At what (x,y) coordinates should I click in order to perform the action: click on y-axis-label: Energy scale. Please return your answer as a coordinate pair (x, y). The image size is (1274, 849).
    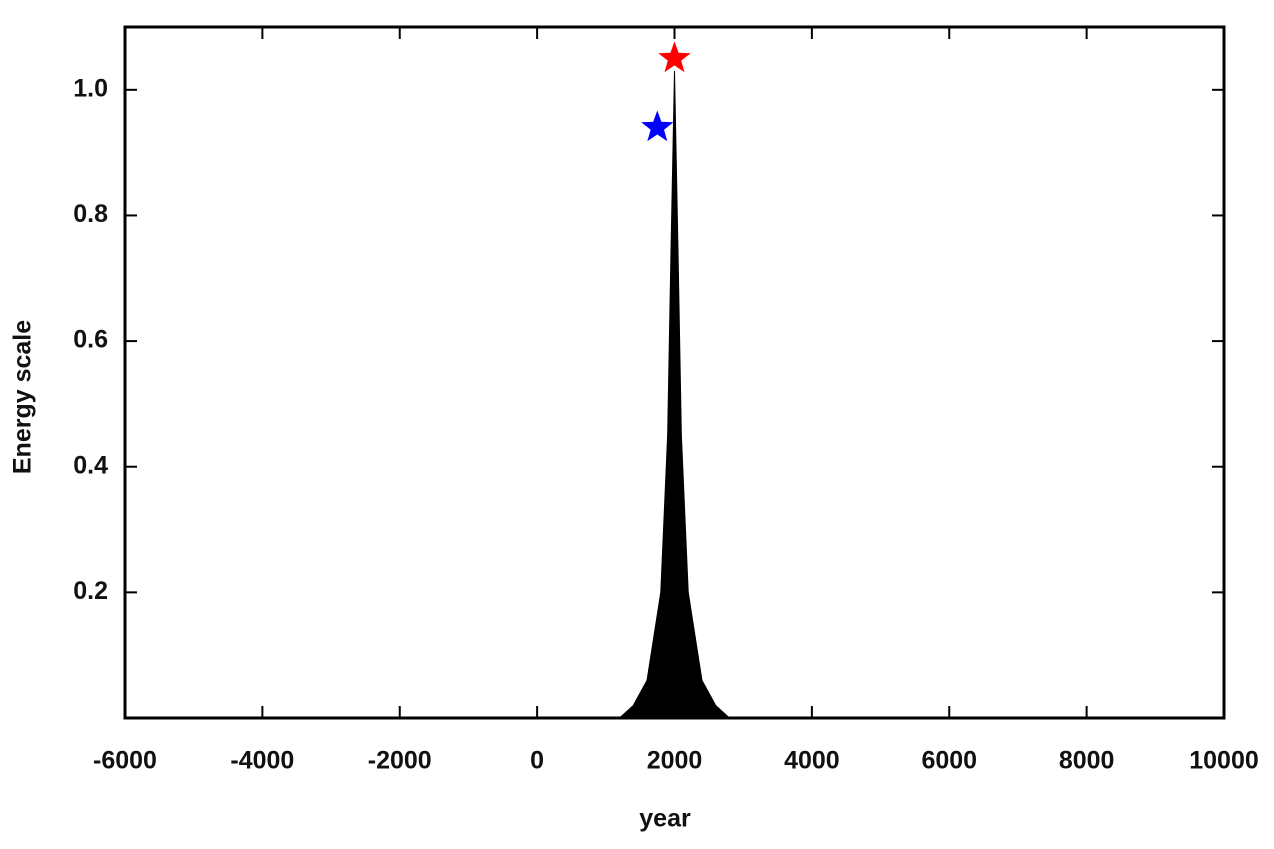
    Looking at the image, I should click on (23, 397).